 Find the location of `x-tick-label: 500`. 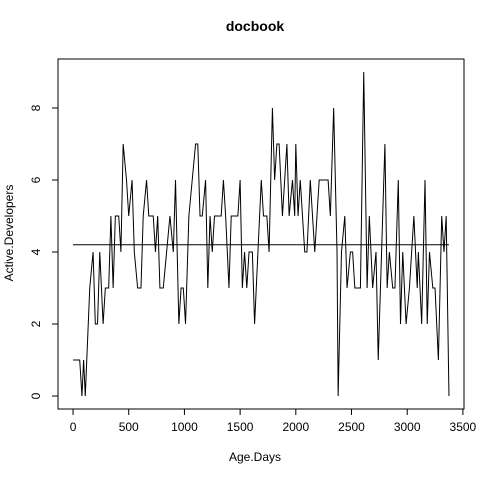

x-tick-label: 500 is located at coordinates (129, 427).